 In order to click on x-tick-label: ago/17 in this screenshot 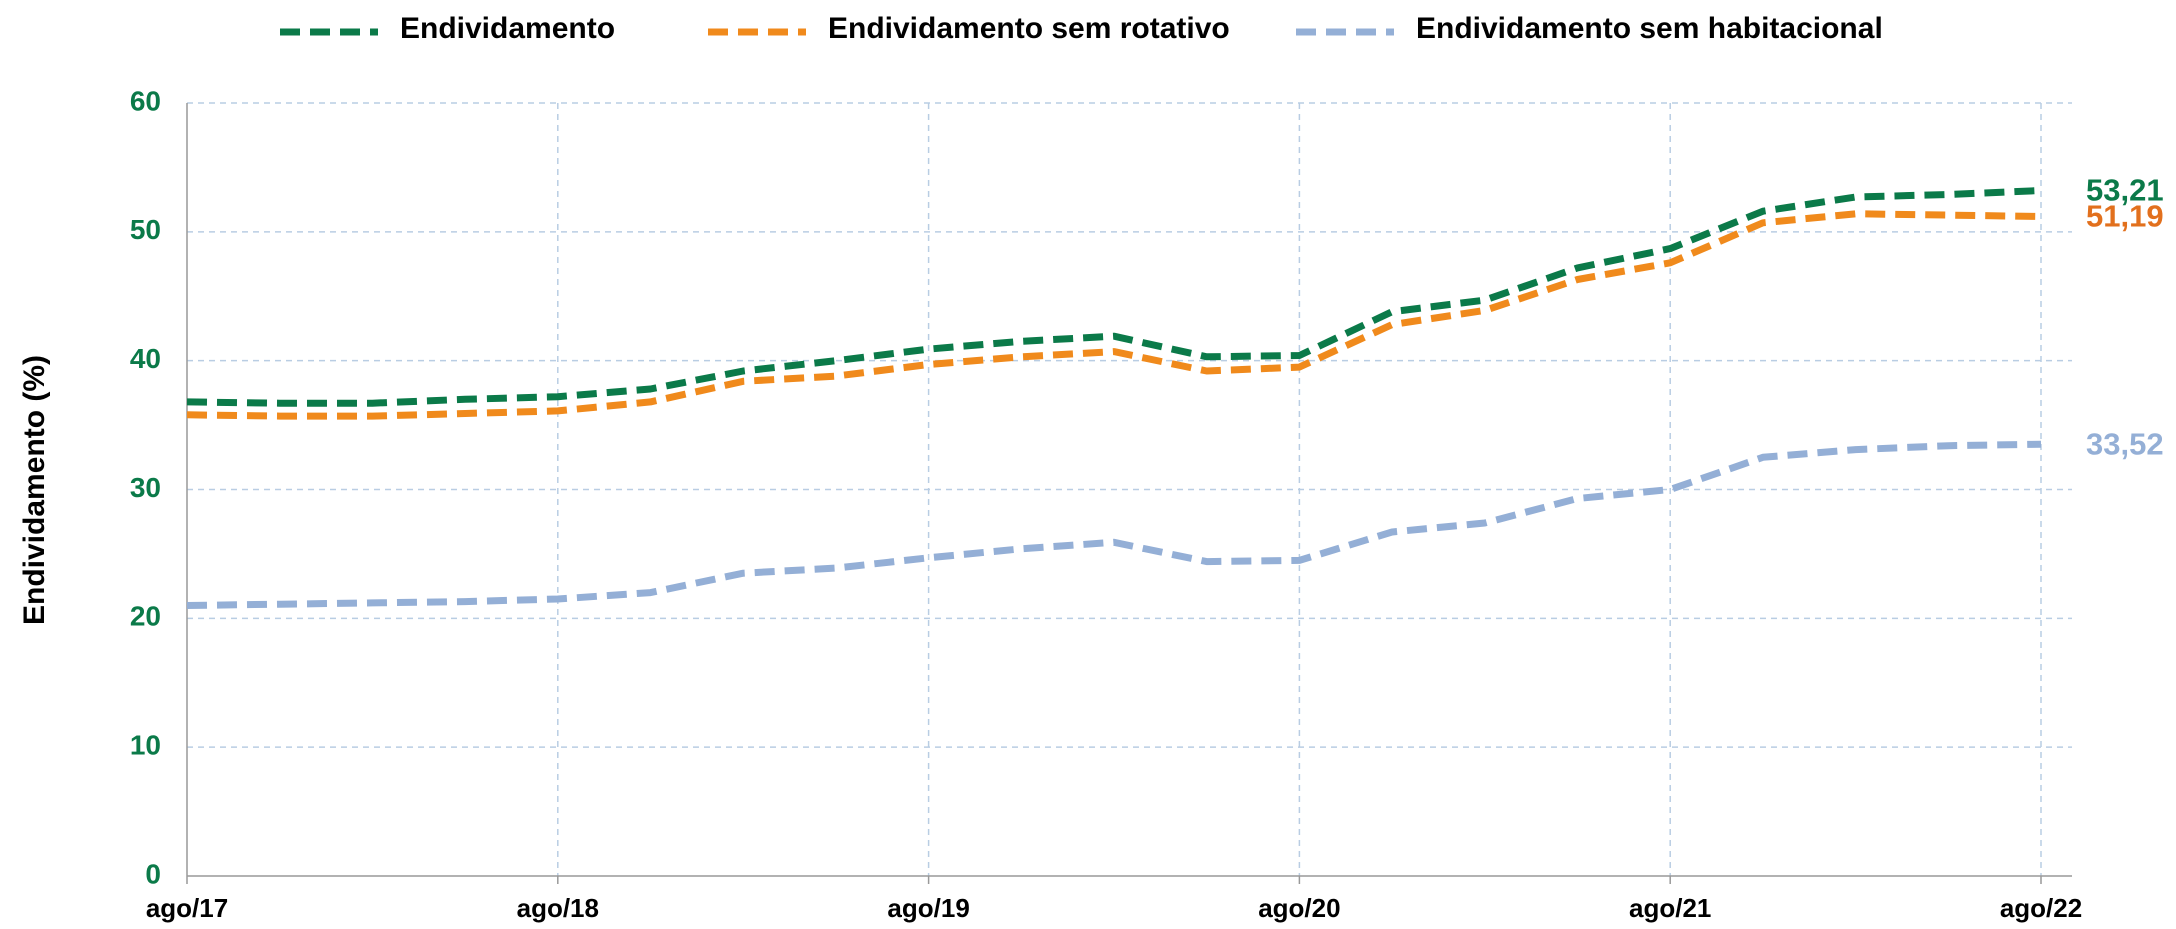, I will do `click(187, 908)`.